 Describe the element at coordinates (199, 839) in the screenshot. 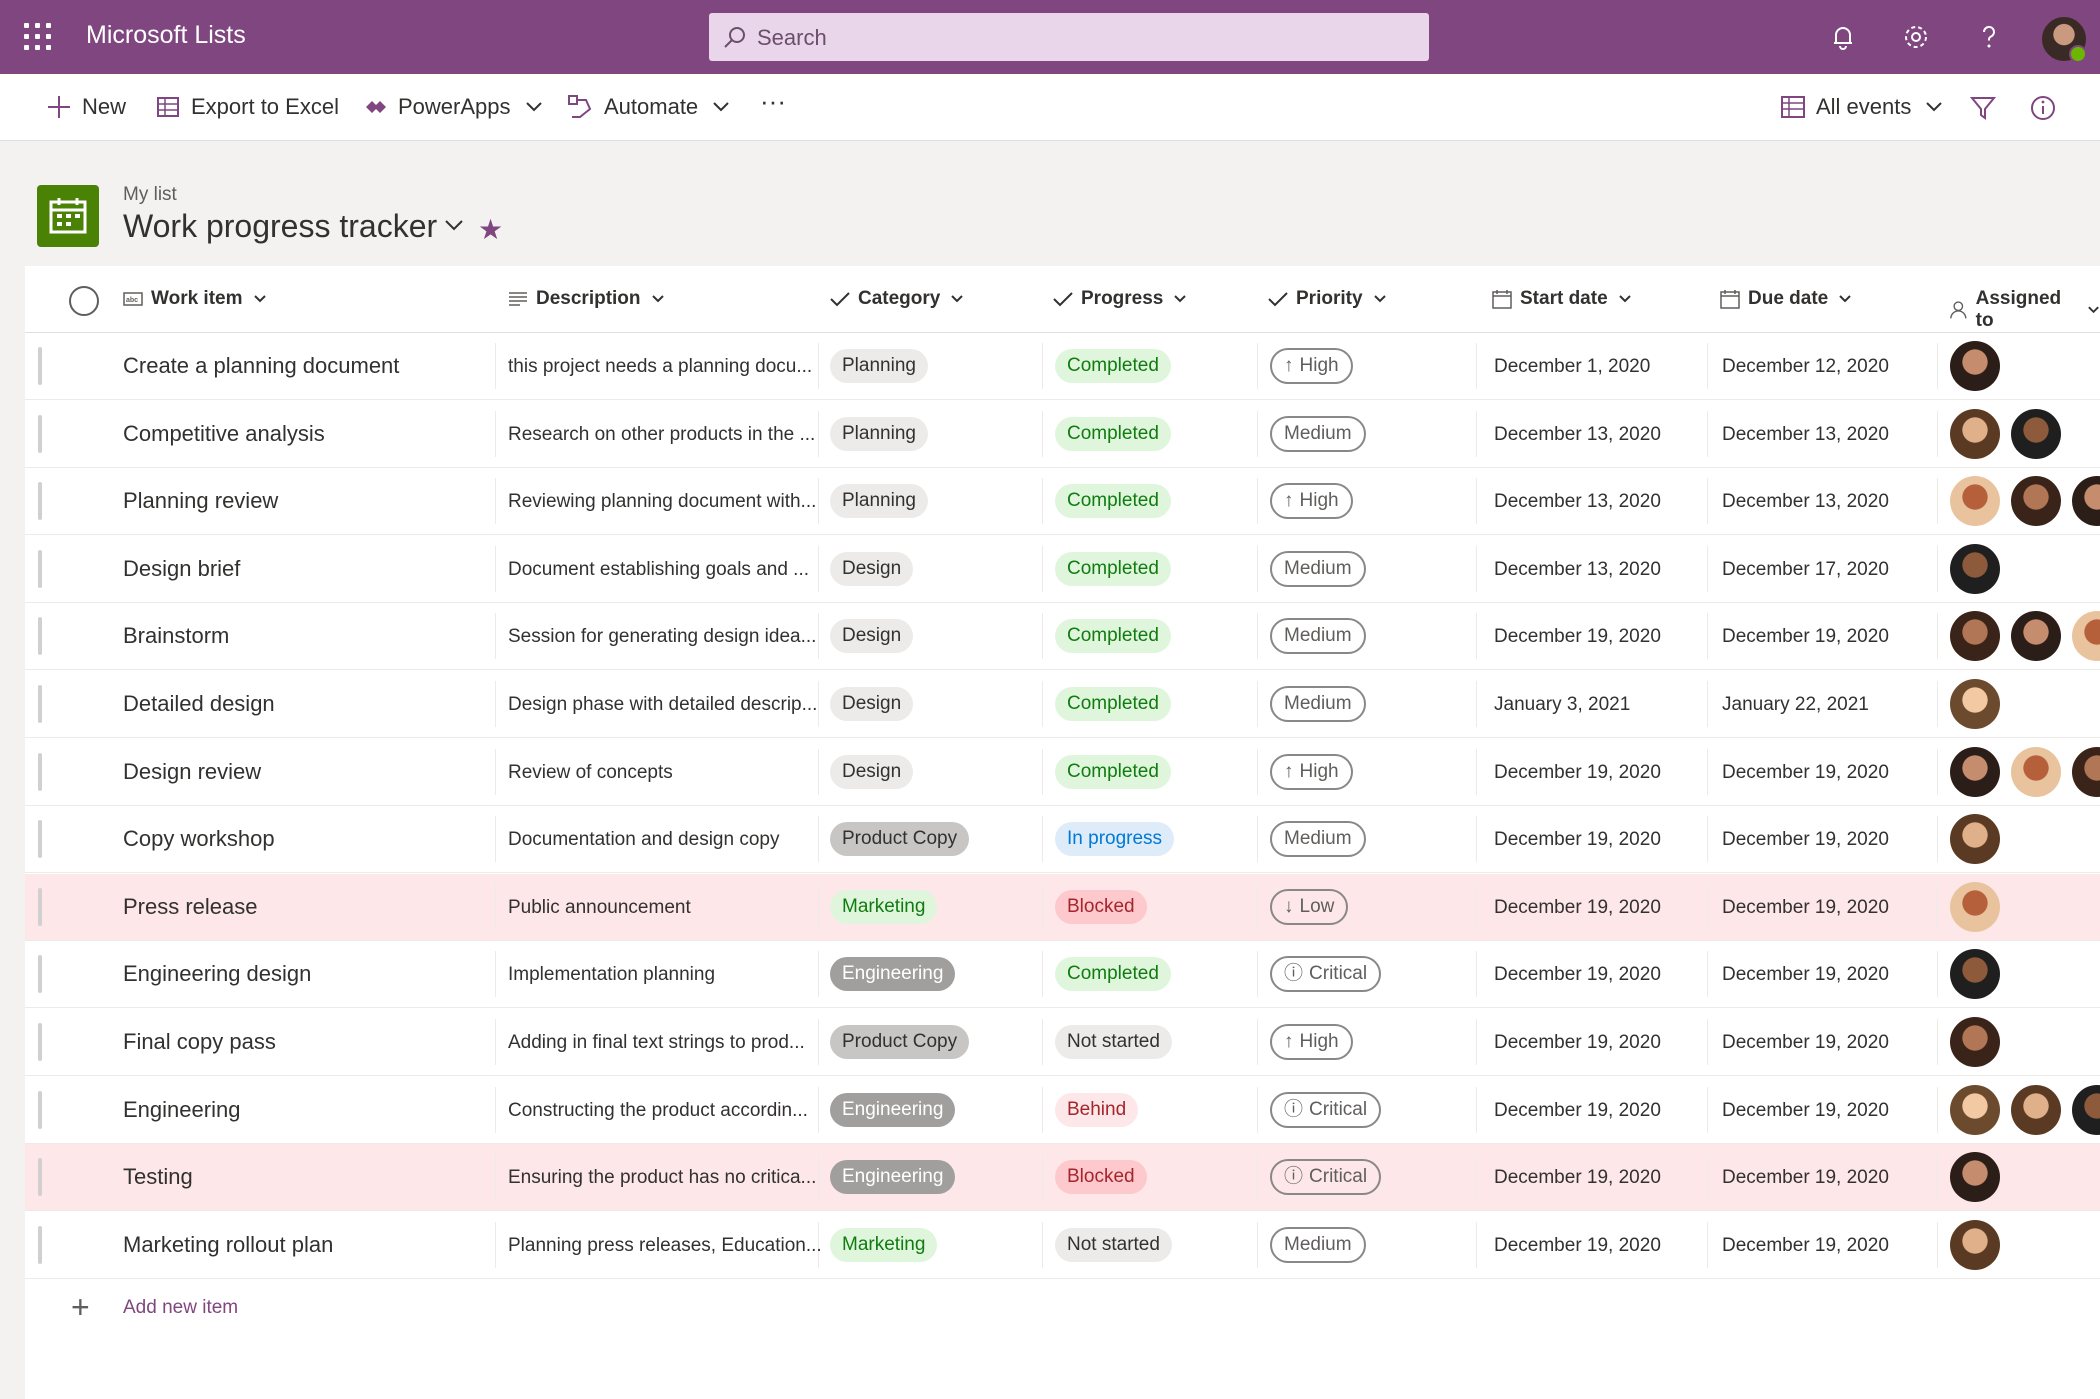

I see `work-item-title: Copy workshop` at that location.